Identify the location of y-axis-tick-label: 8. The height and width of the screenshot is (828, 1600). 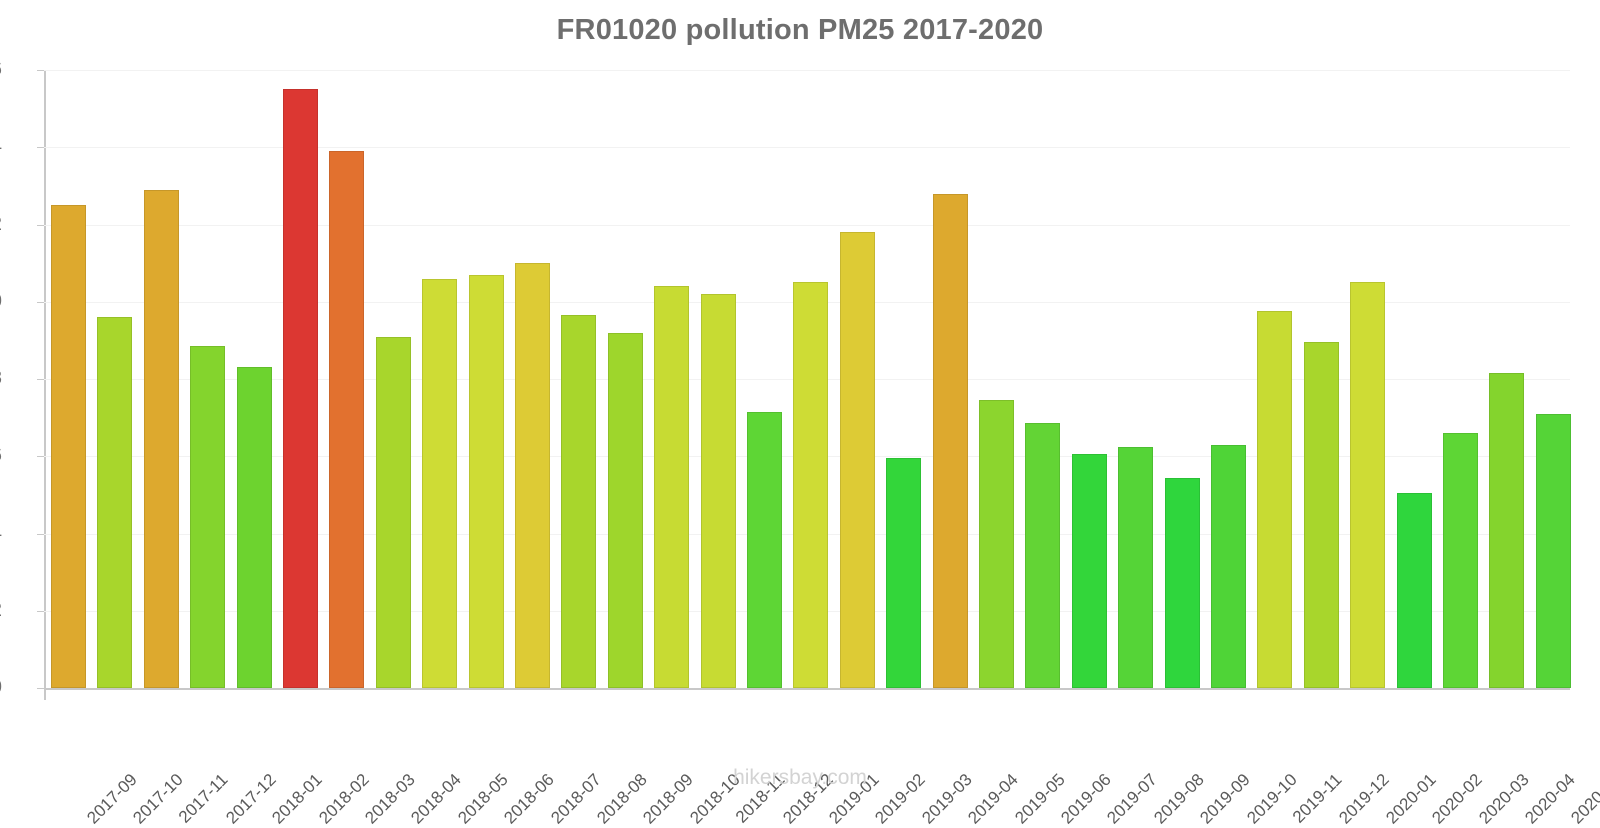
(1, 379).